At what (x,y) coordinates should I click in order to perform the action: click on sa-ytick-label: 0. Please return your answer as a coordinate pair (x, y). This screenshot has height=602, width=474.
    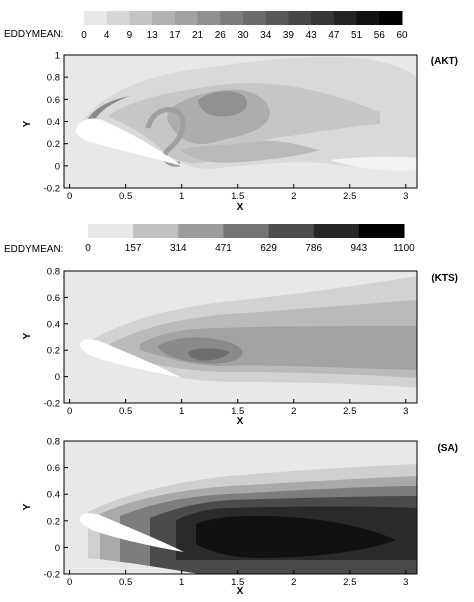
    Looking at the image, I should click on (57, 548).